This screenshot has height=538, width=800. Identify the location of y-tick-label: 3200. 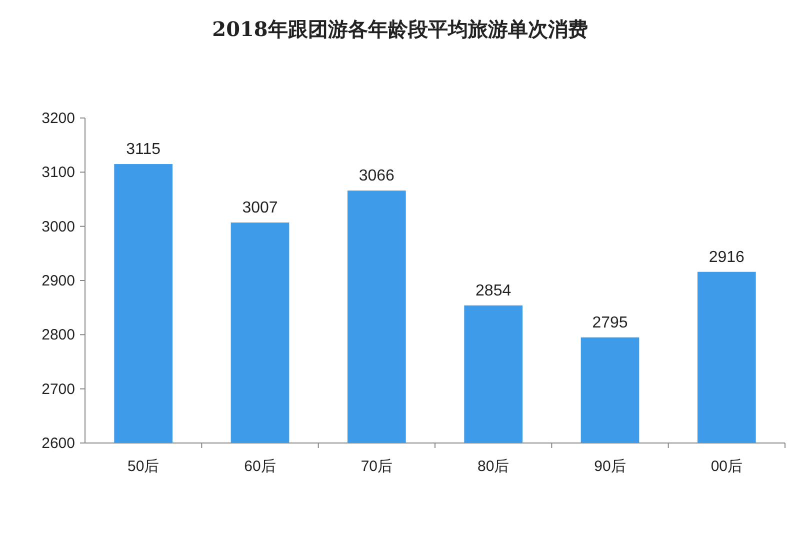
(58, 118).